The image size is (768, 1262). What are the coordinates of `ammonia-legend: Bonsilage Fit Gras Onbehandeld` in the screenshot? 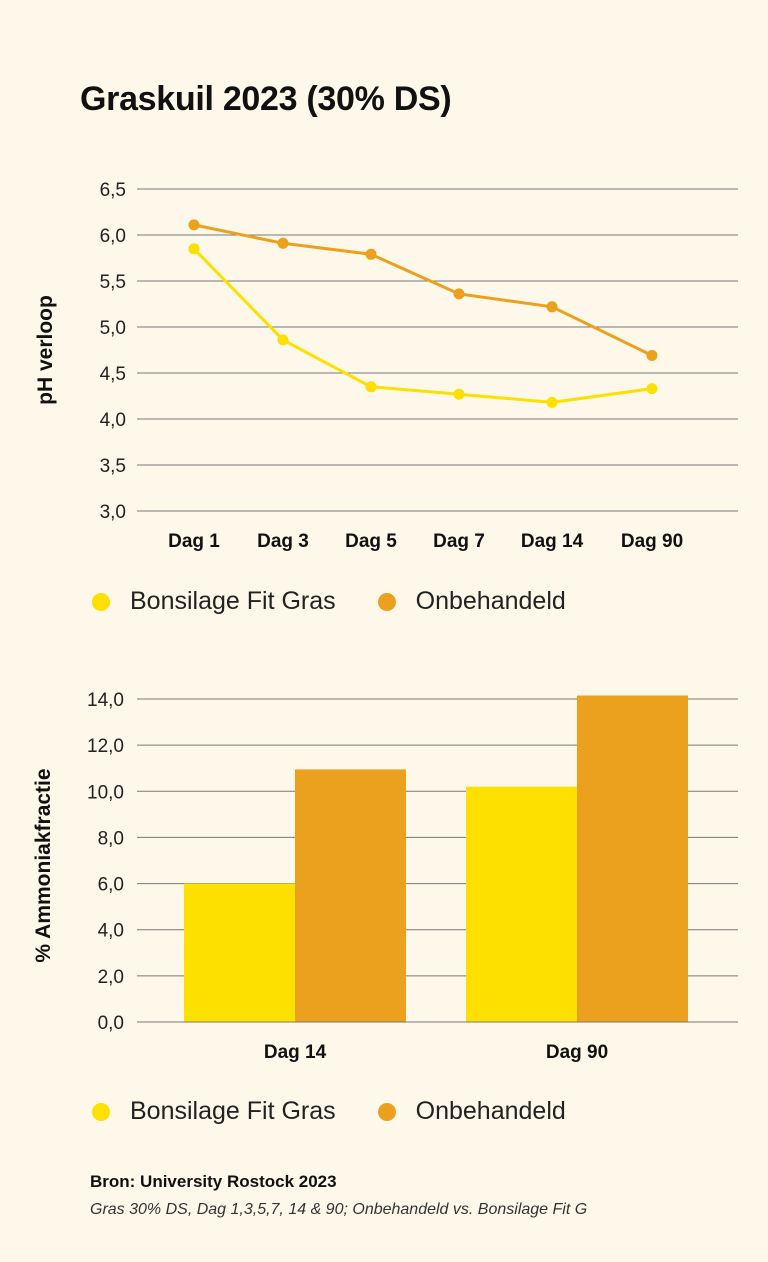 It's located at (350, 1111).